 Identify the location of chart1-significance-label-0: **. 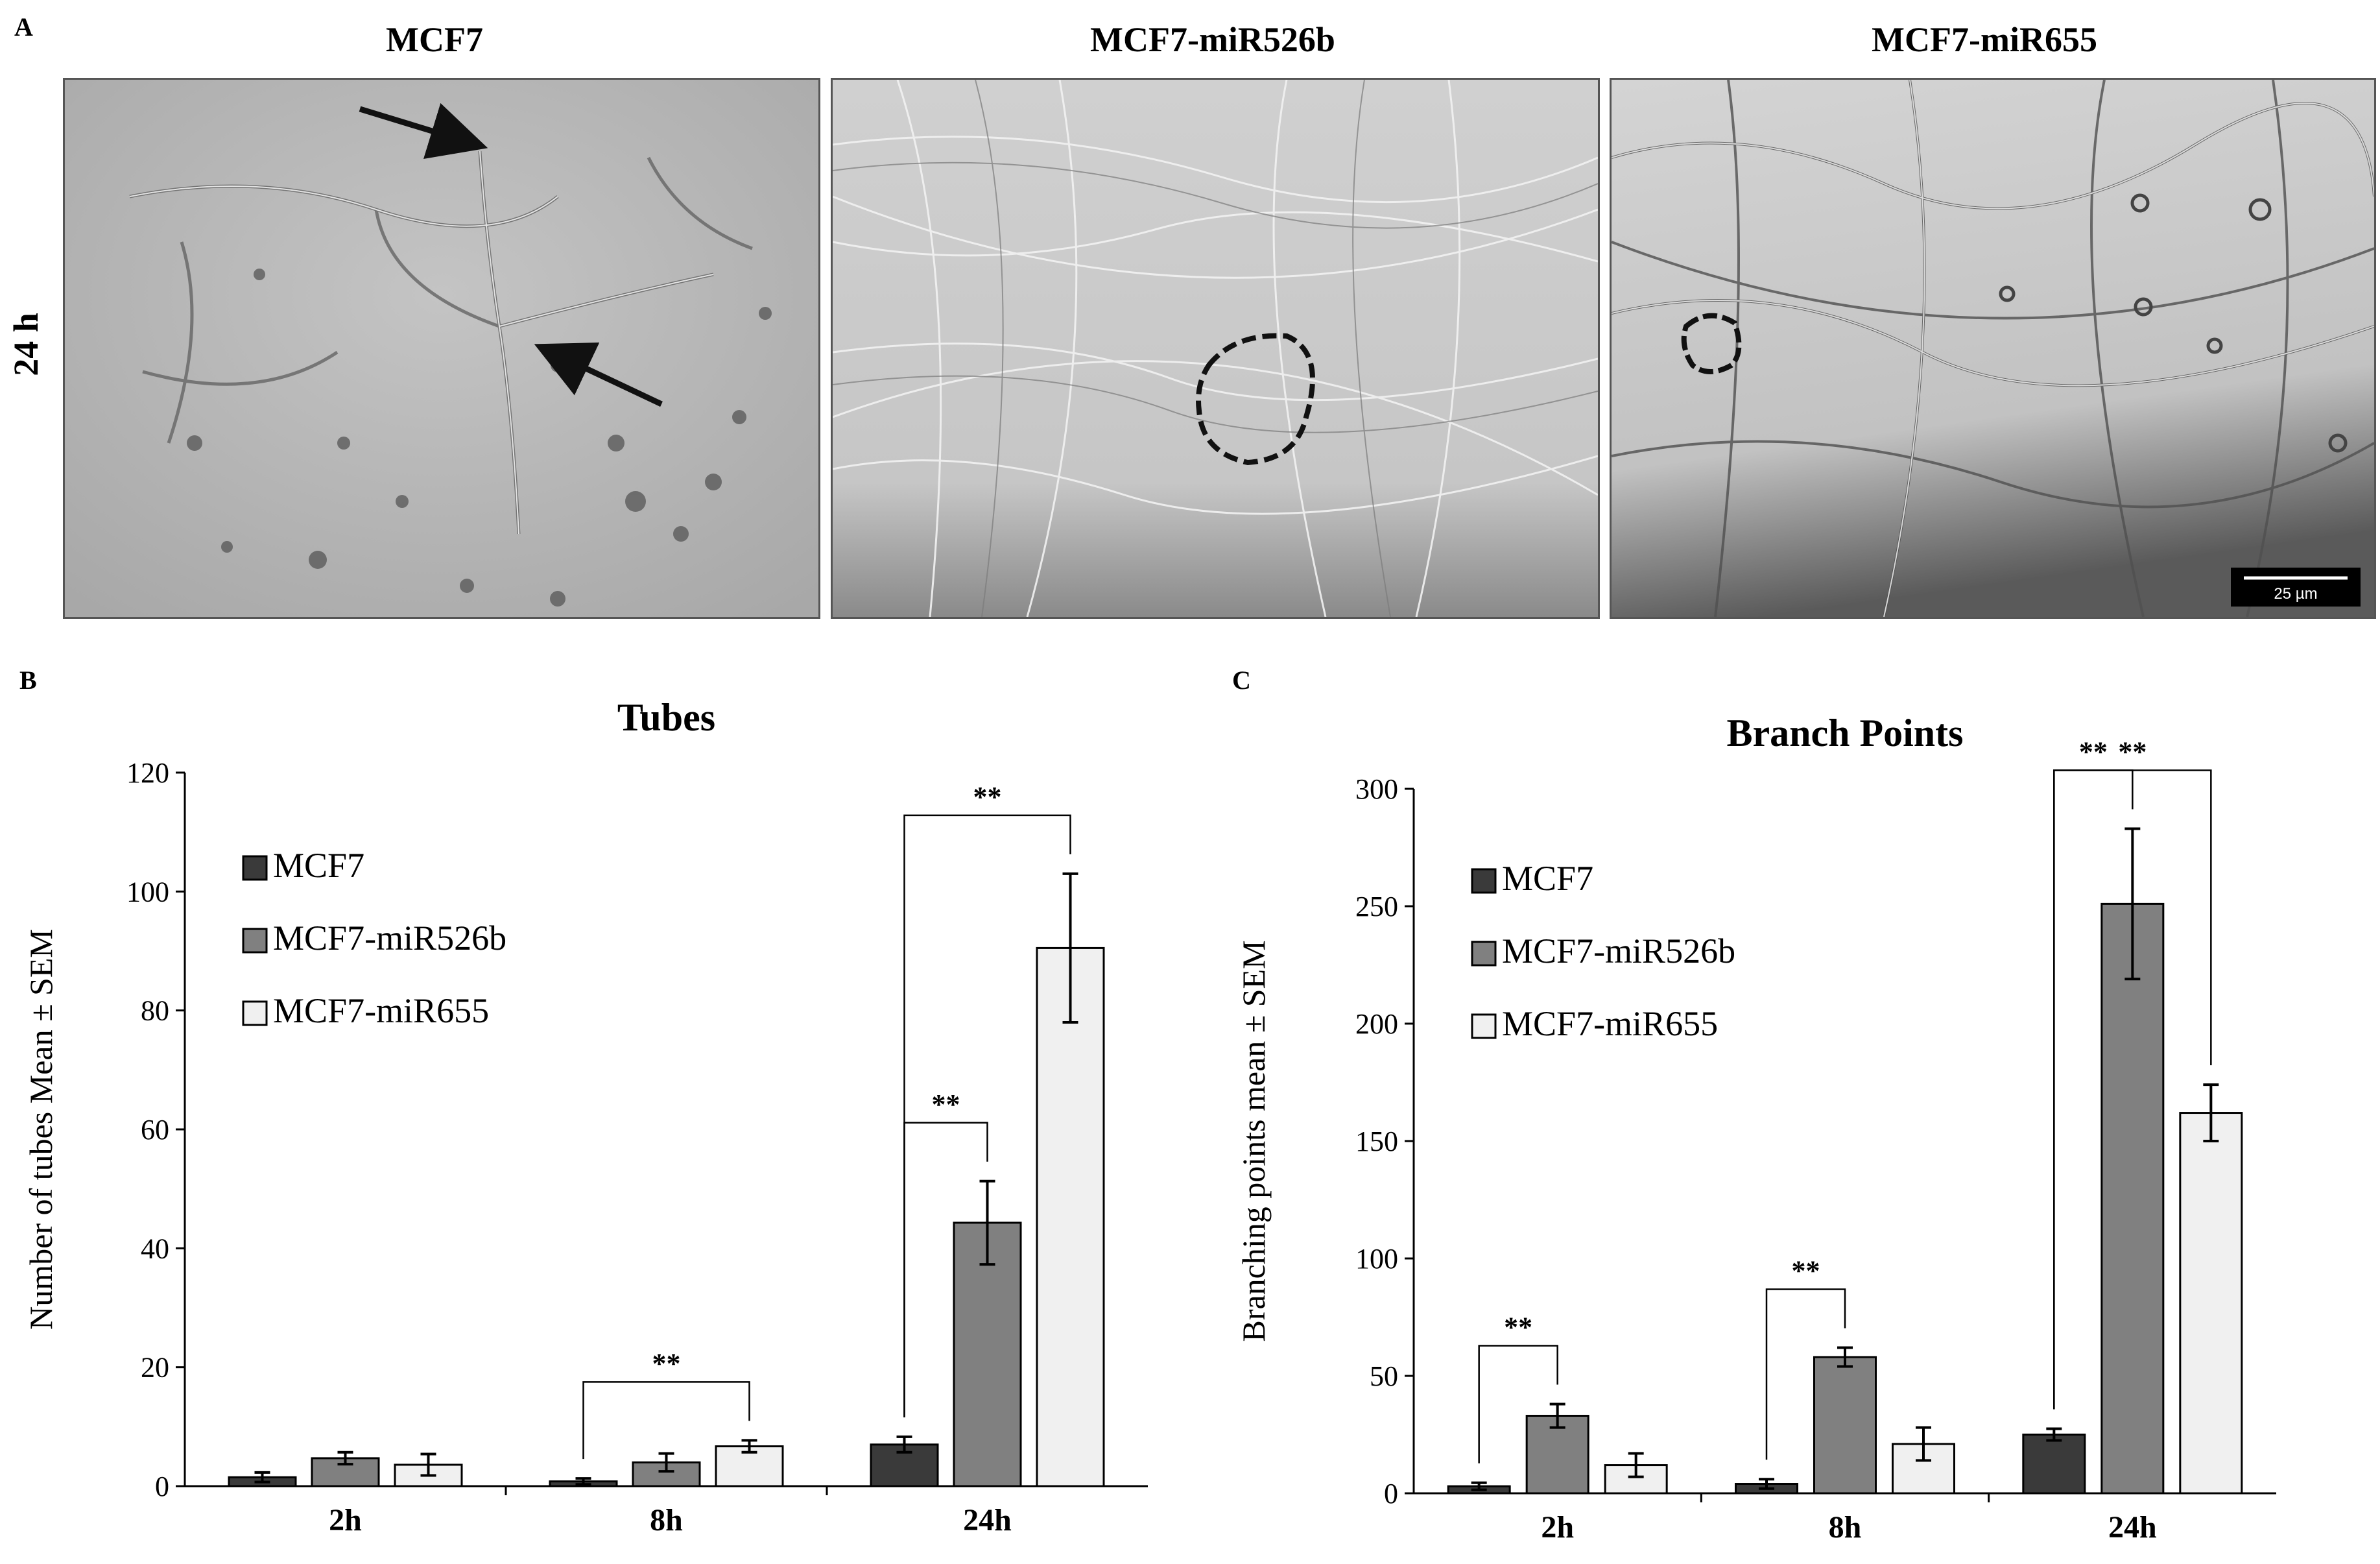
(1518, 1327).